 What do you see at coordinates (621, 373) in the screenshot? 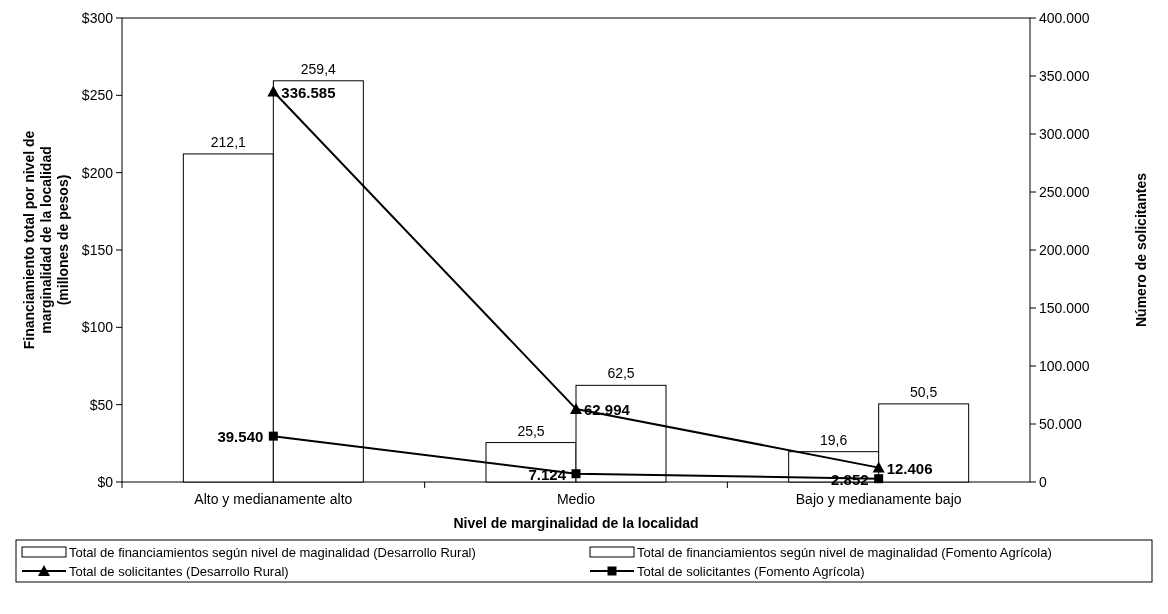
I see `data-label: 62,5` at bounding box center [621, 373].